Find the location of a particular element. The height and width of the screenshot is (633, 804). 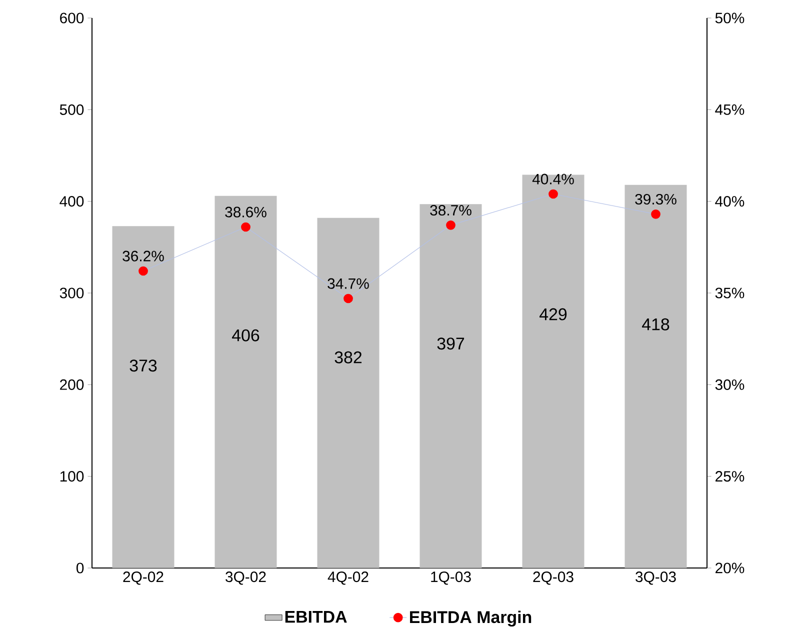

data-label: 40.4% is located at coordinates (553, 179).